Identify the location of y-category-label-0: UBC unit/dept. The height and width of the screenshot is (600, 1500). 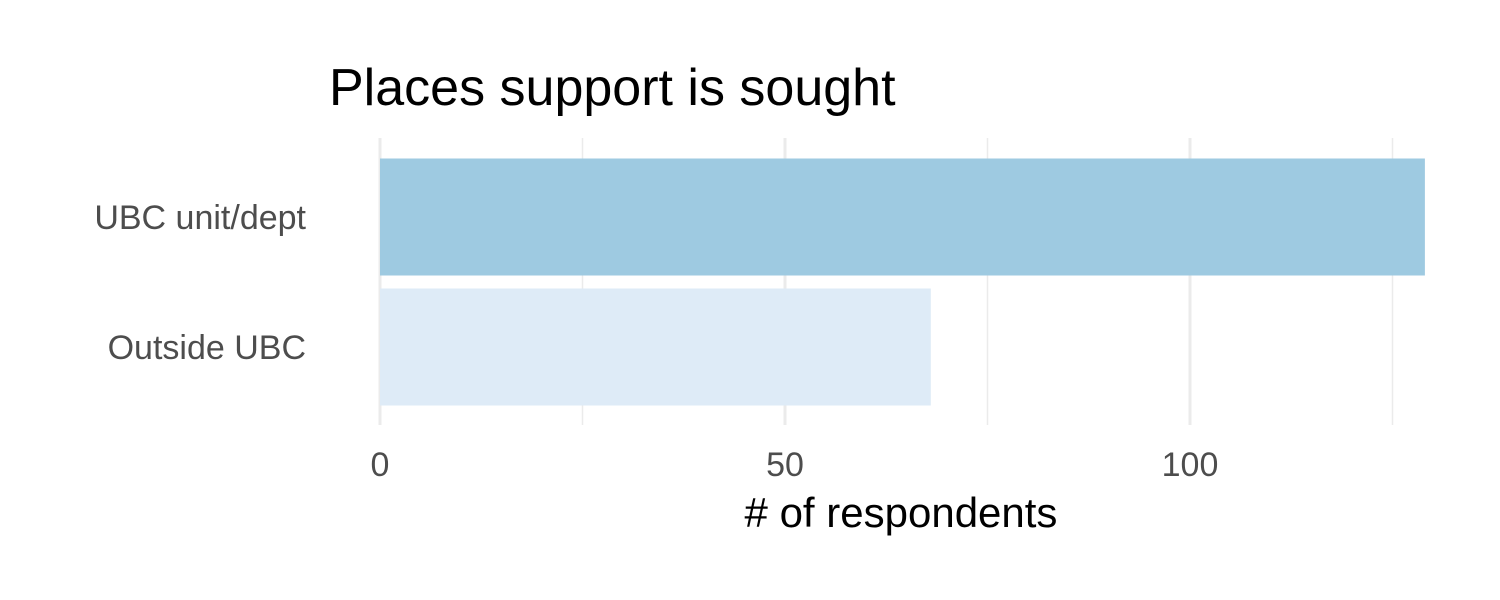
(200, 218).